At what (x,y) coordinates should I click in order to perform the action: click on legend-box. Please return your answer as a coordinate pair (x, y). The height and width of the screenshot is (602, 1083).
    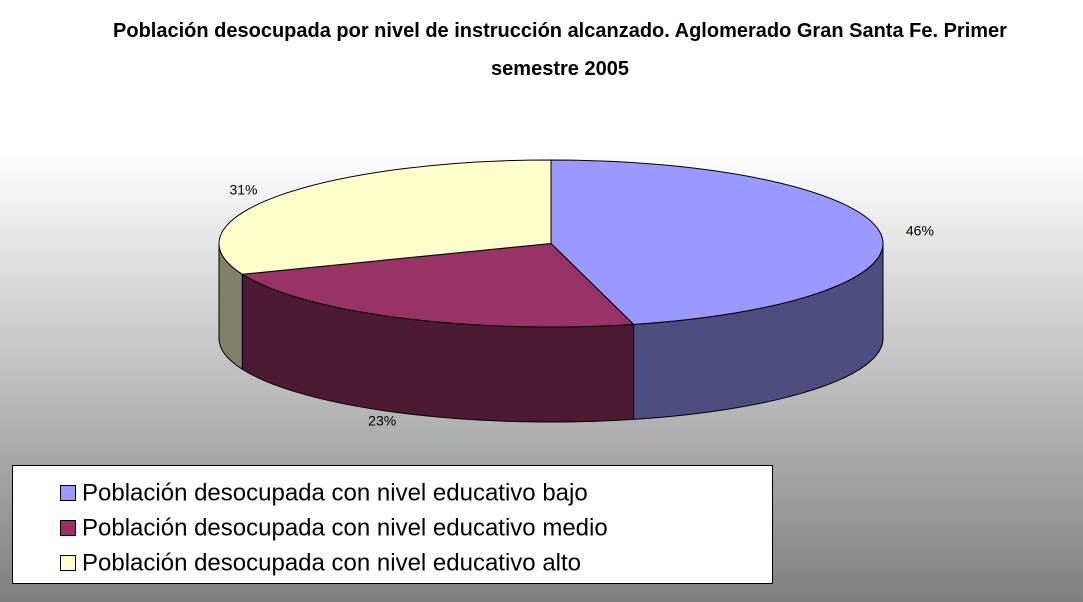
    Looking at the image, I should click on (392, 524).